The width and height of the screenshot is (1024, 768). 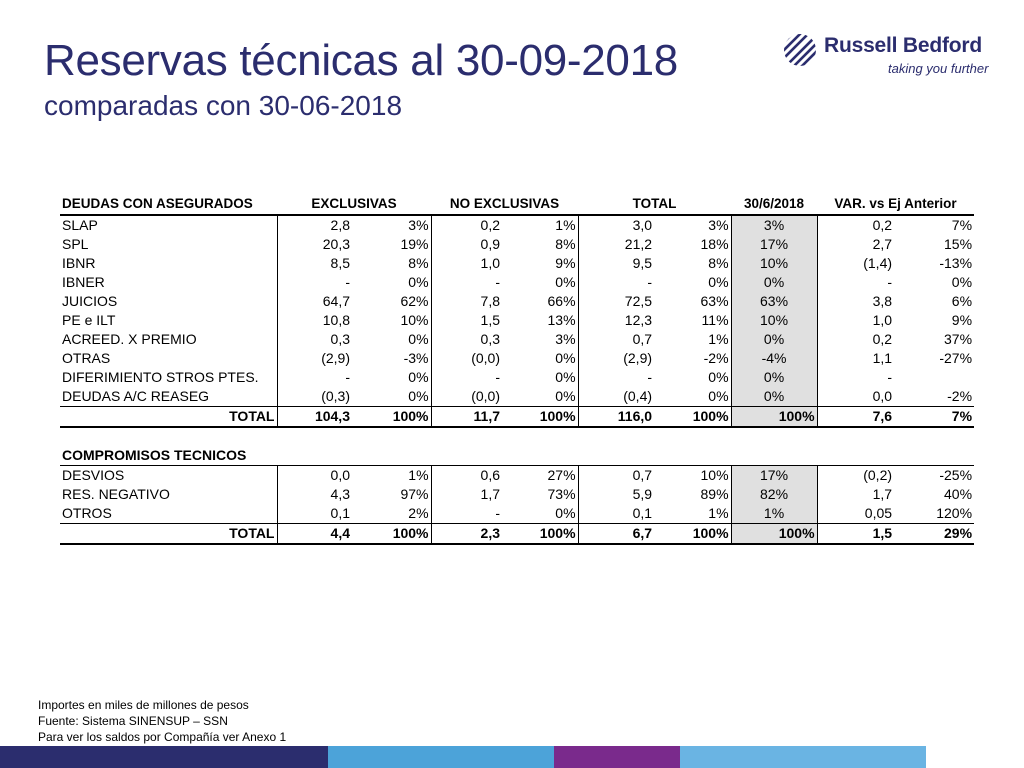 What do you see at coordinates (169, 244) in the screenshot?
I see `row-label: SPL` at bounding box center [169, 244].